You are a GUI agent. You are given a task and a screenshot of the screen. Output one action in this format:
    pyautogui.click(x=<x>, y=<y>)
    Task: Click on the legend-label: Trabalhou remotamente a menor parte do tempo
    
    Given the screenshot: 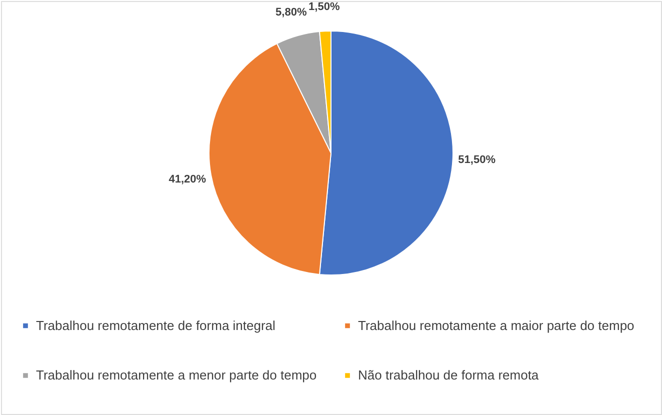 What is the action you would take?
    pyautogui.click(x=176, y=375)
    